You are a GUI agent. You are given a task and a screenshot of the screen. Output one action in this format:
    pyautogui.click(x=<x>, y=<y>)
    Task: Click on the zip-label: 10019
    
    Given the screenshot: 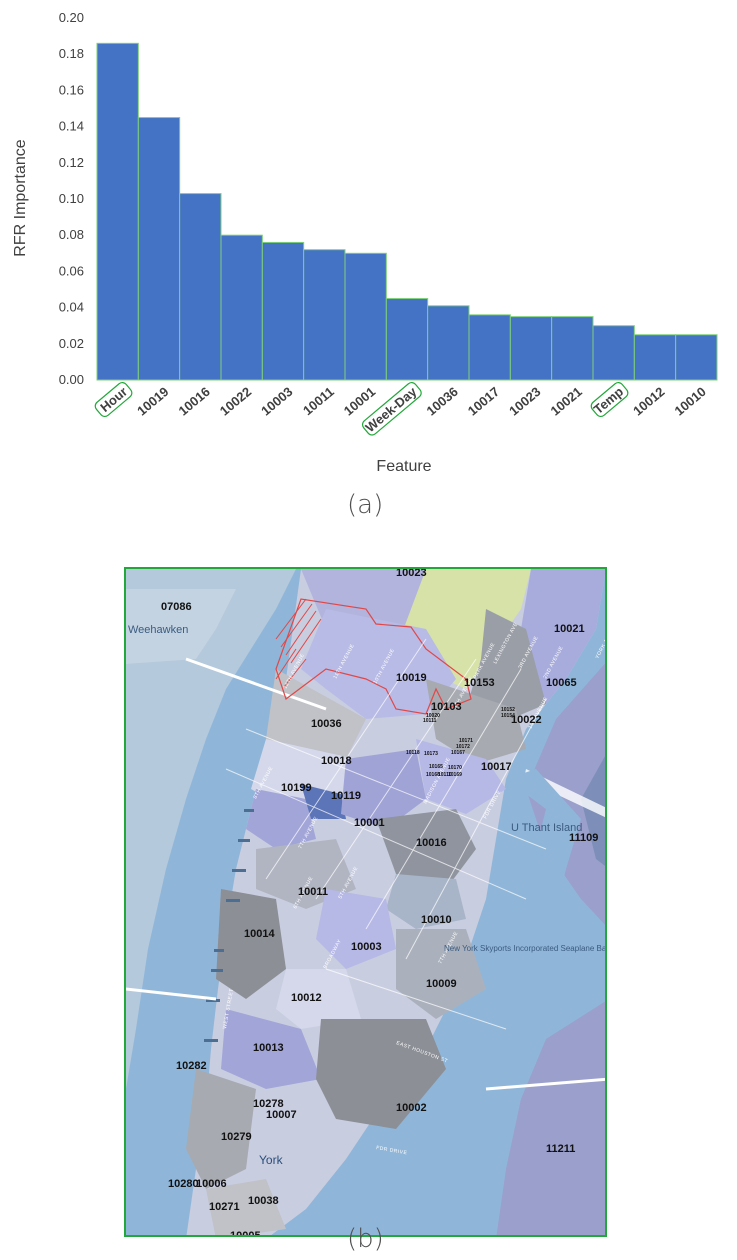 What is the action you would take?
    pyautogui.click(x=411, y=678)
    